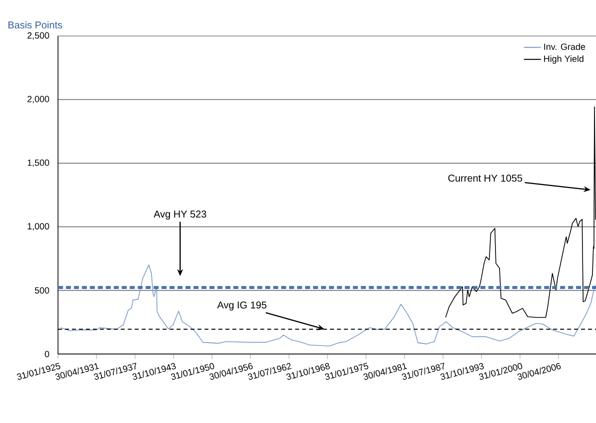  I want to click on y-axis-title: Basis Points, so click(35, 24).